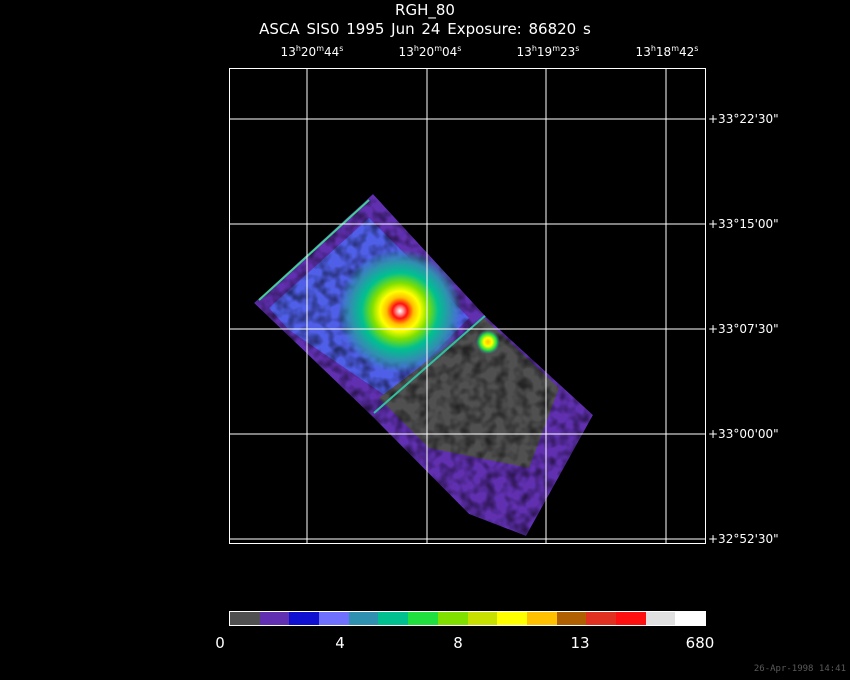  What do you see at coordinates (700, 643) in the screenshot?
I see `colorbar-label: 680` at bounding box center [700, 643].